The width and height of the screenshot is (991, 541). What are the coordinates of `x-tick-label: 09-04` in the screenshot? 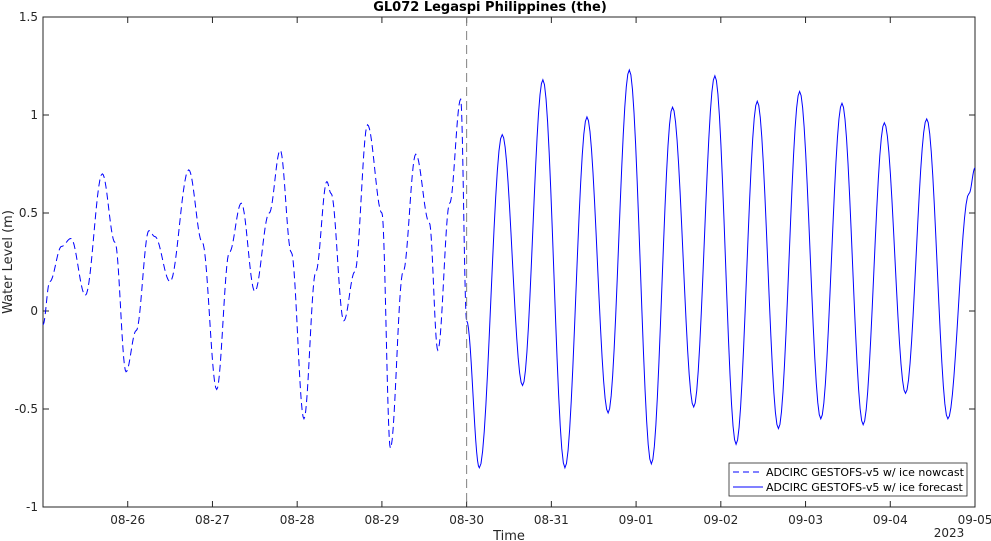 It's located at (890, 520).